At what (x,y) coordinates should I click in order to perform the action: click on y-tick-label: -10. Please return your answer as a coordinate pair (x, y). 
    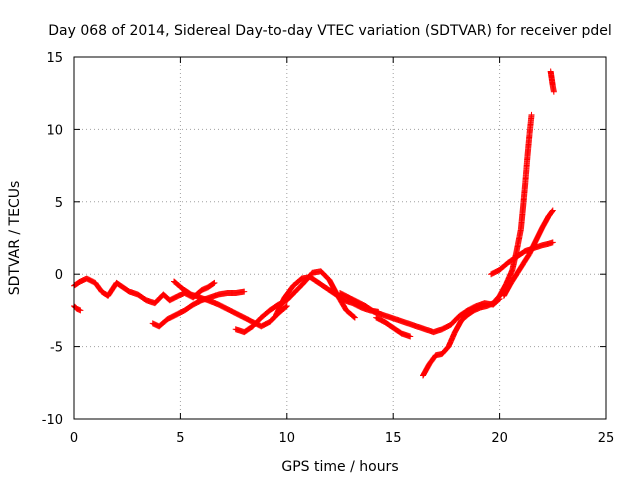
    Looking at the image, I should click on (52, 420).